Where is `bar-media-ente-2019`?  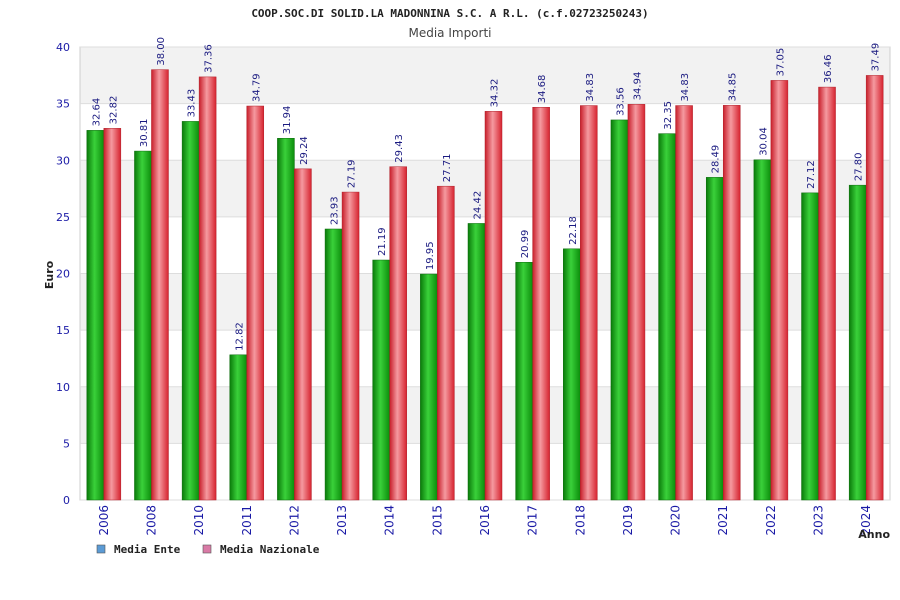 bar-media-ente-2019 is located at coordinates (619, 310).